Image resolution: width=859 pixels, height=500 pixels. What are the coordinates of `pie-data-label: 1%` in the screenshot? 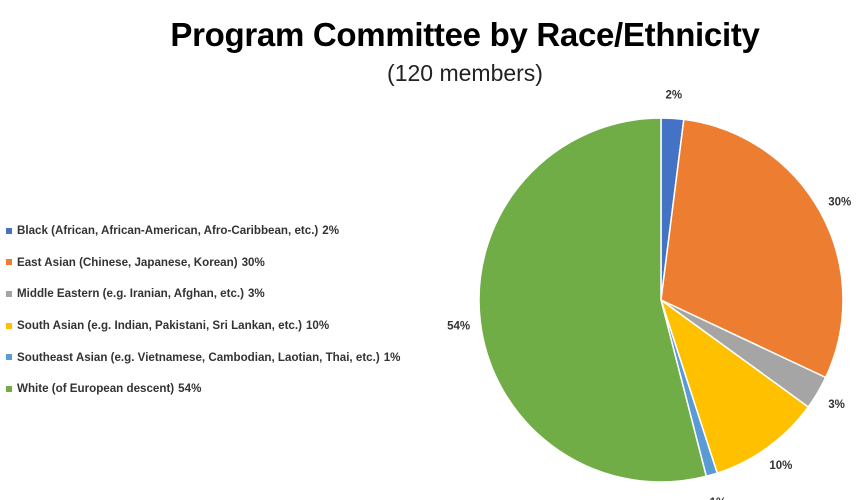 It's located at (718, 498).